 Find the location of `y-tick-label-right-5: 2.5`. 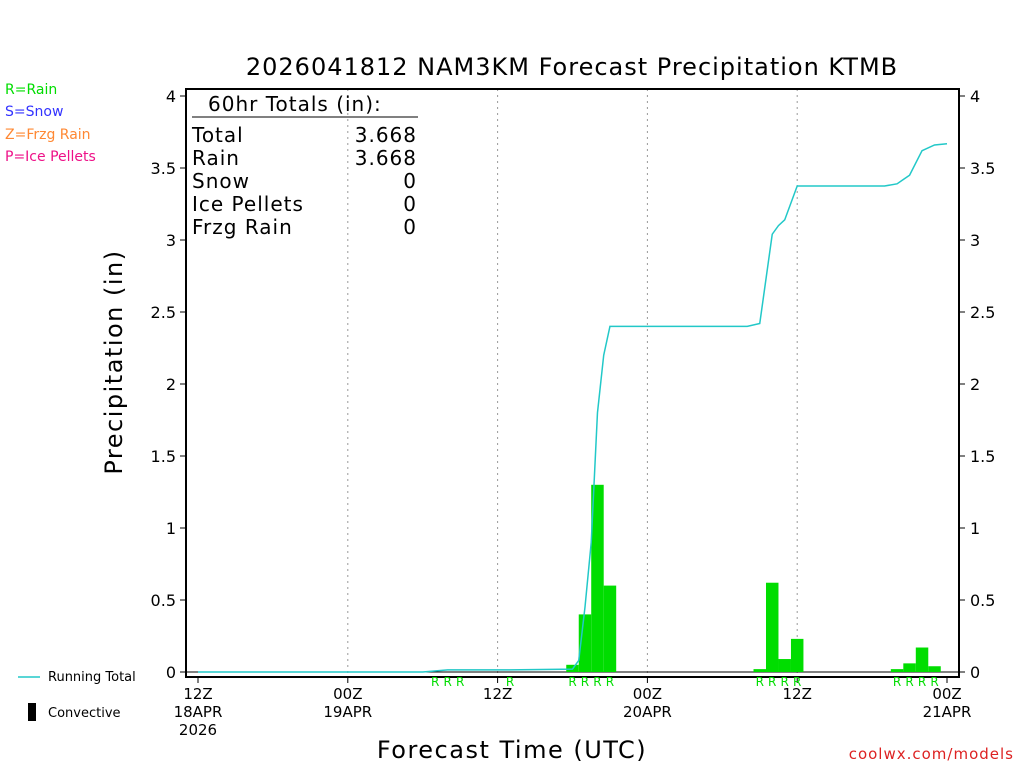

y-tick-label-right-5: 2.5 is located at coordinates (982, 312).